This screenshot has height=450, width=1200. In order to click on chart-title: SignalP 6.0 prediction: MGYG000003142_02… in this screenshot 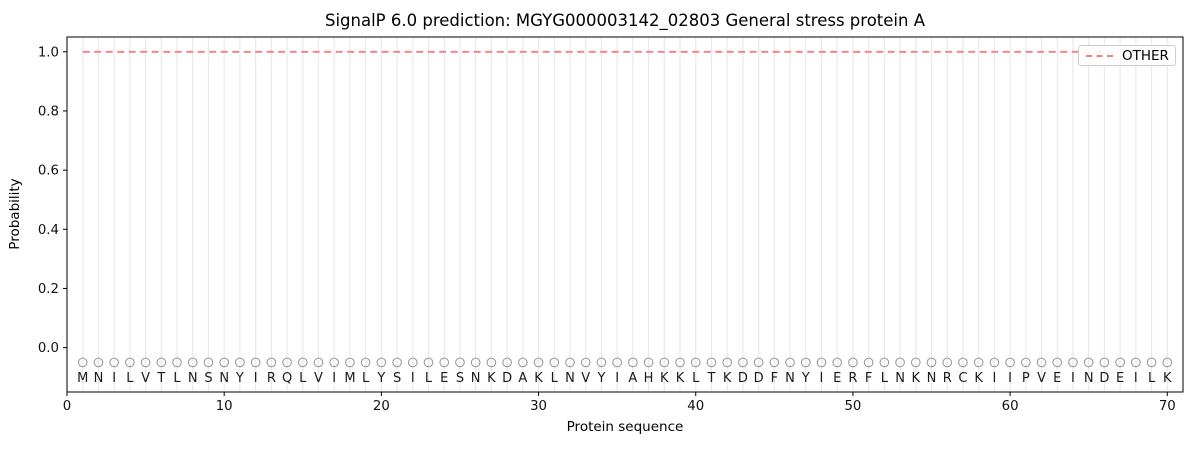, I will do `click(624, 20)`.